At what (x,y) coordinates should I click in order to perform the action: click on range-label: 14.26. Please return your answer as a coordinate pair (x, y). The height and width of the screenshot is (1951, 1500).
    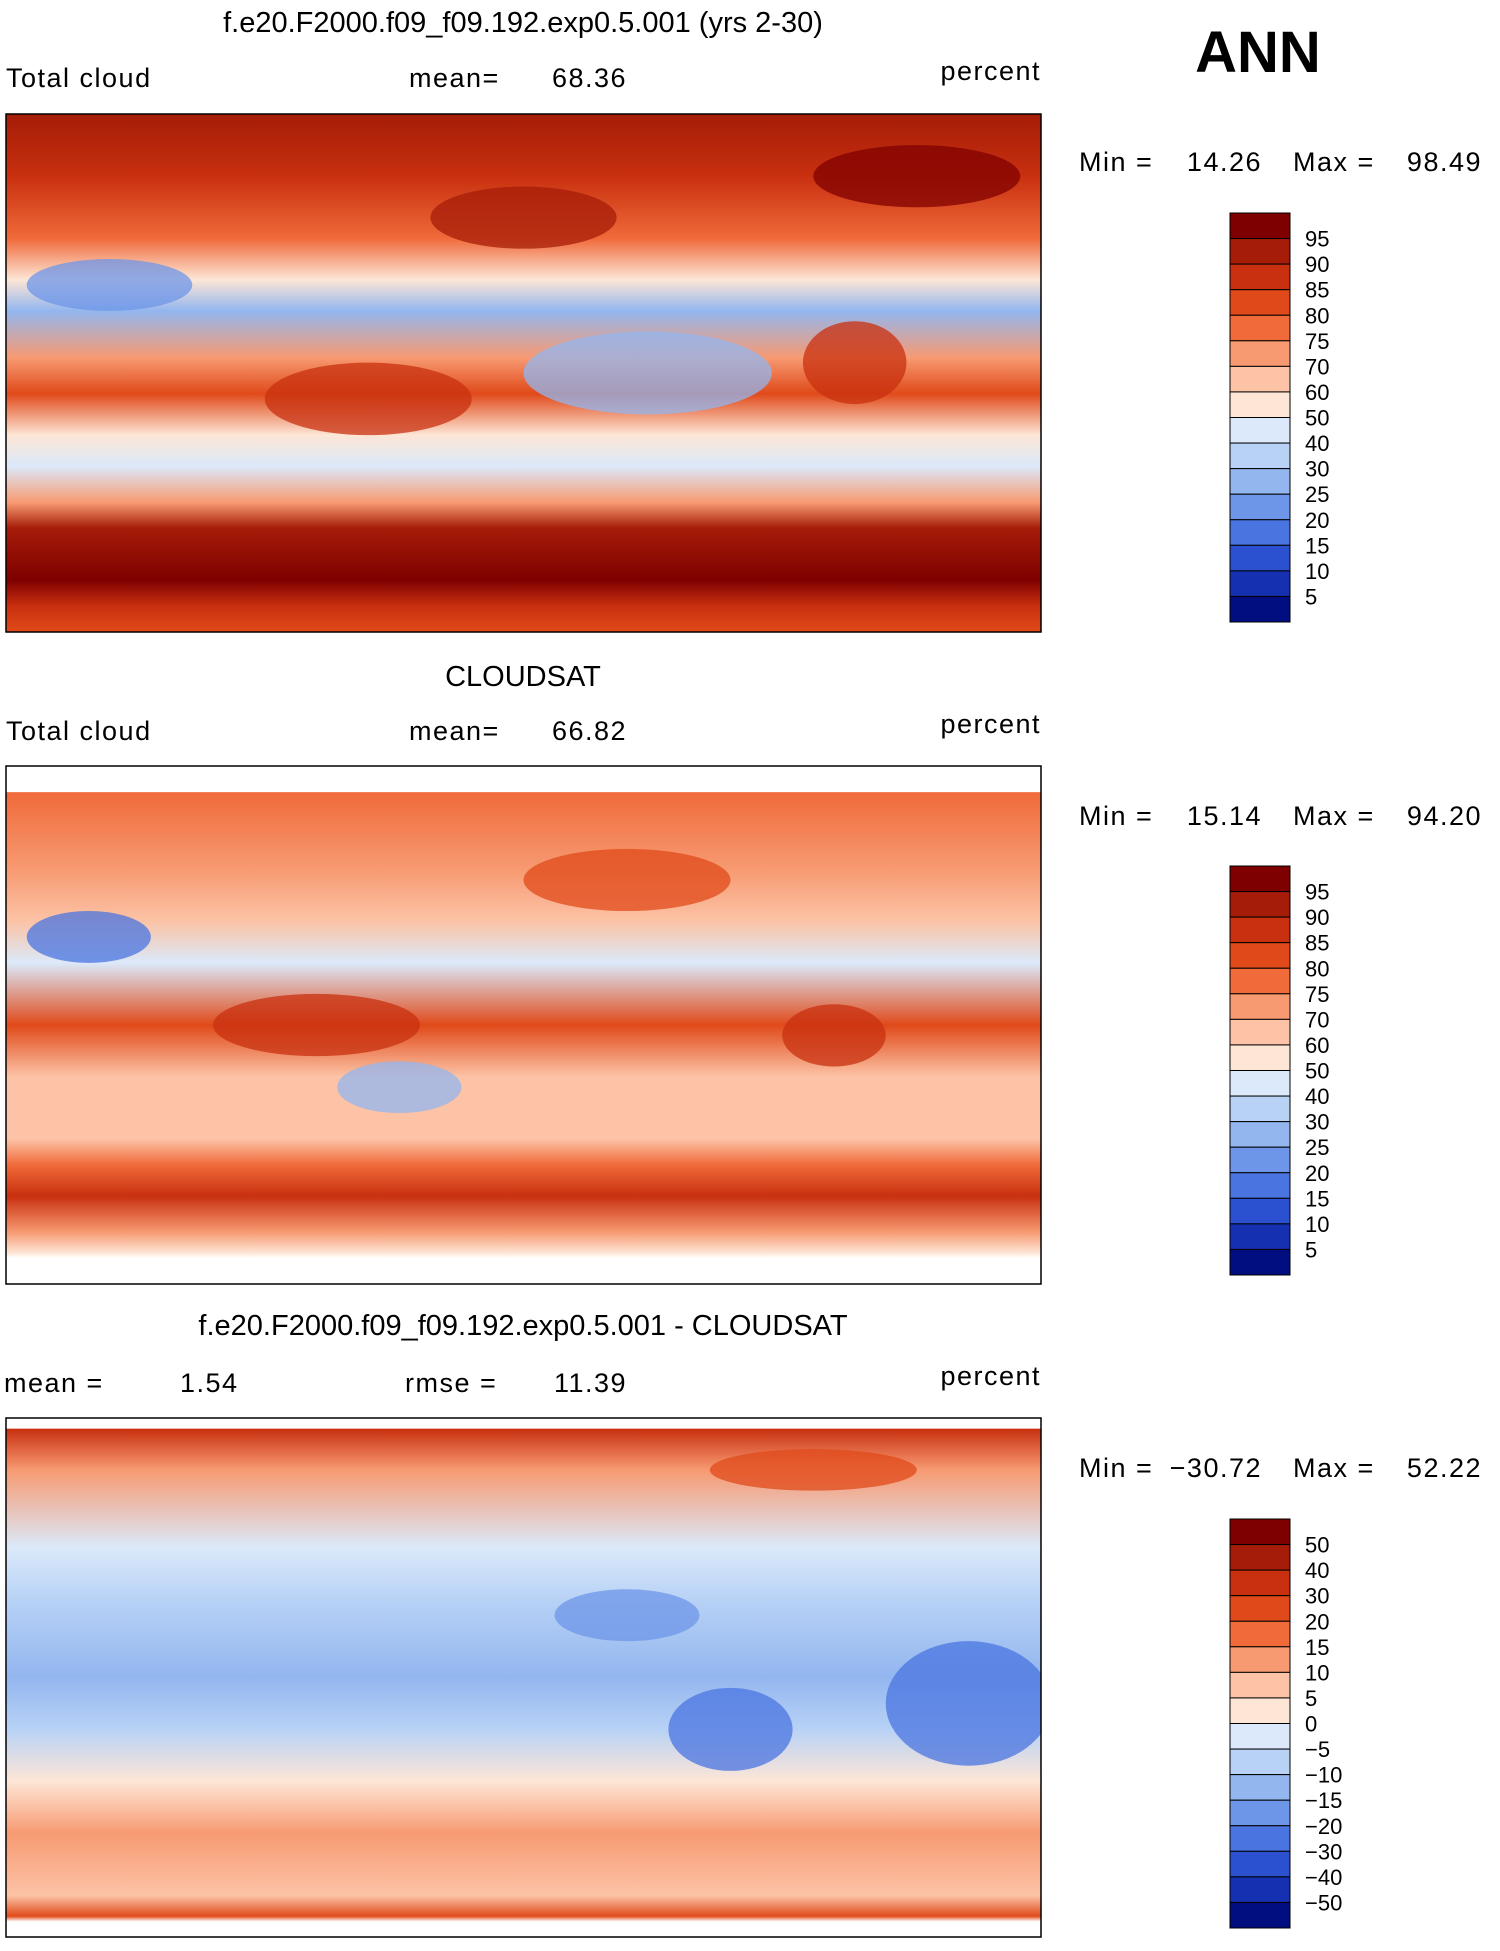
    Looking at the image, I should click on (1224, 162).